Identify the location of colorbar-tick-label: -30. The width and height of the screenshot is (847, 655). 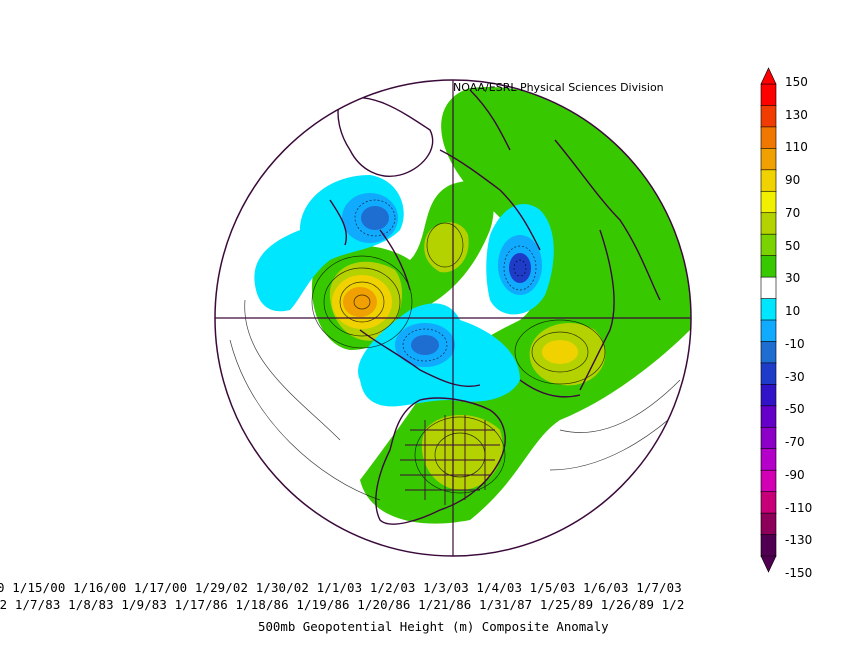
(795, 376).